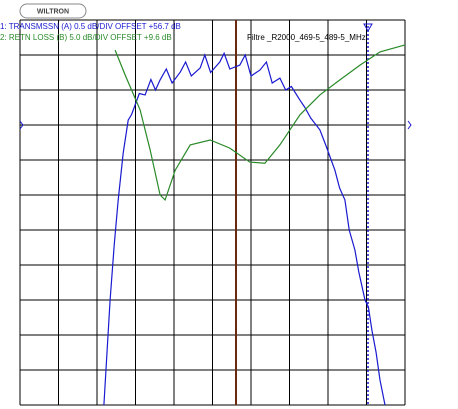  Describe the element at coordinates (21, 125) in the screenshot. I see `ref-marker-left` at that location.